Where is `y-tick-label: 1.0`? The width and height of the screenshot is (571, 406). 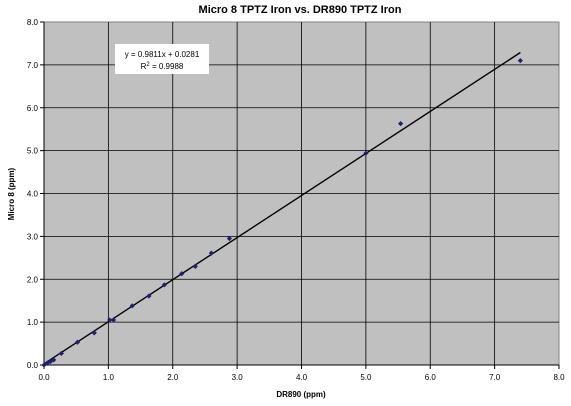
y-tick-label: 1.0 is located at coordinates (33, 322).